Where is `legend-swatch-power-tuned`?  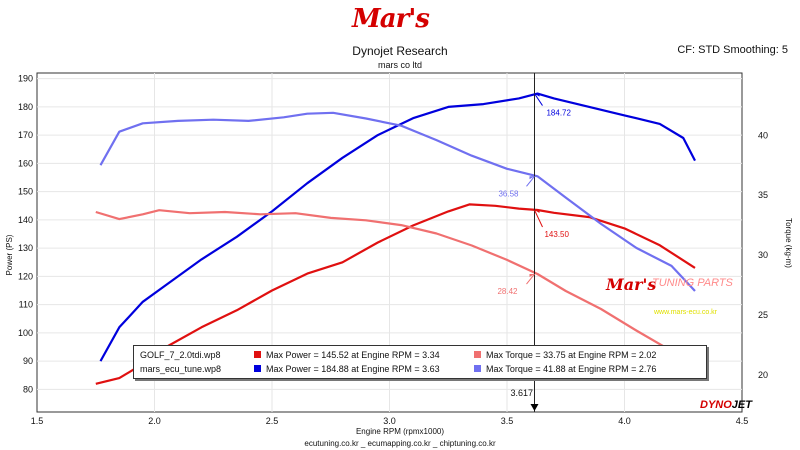 legend-swatch-power-tuned is located at coordinates (257, 368).